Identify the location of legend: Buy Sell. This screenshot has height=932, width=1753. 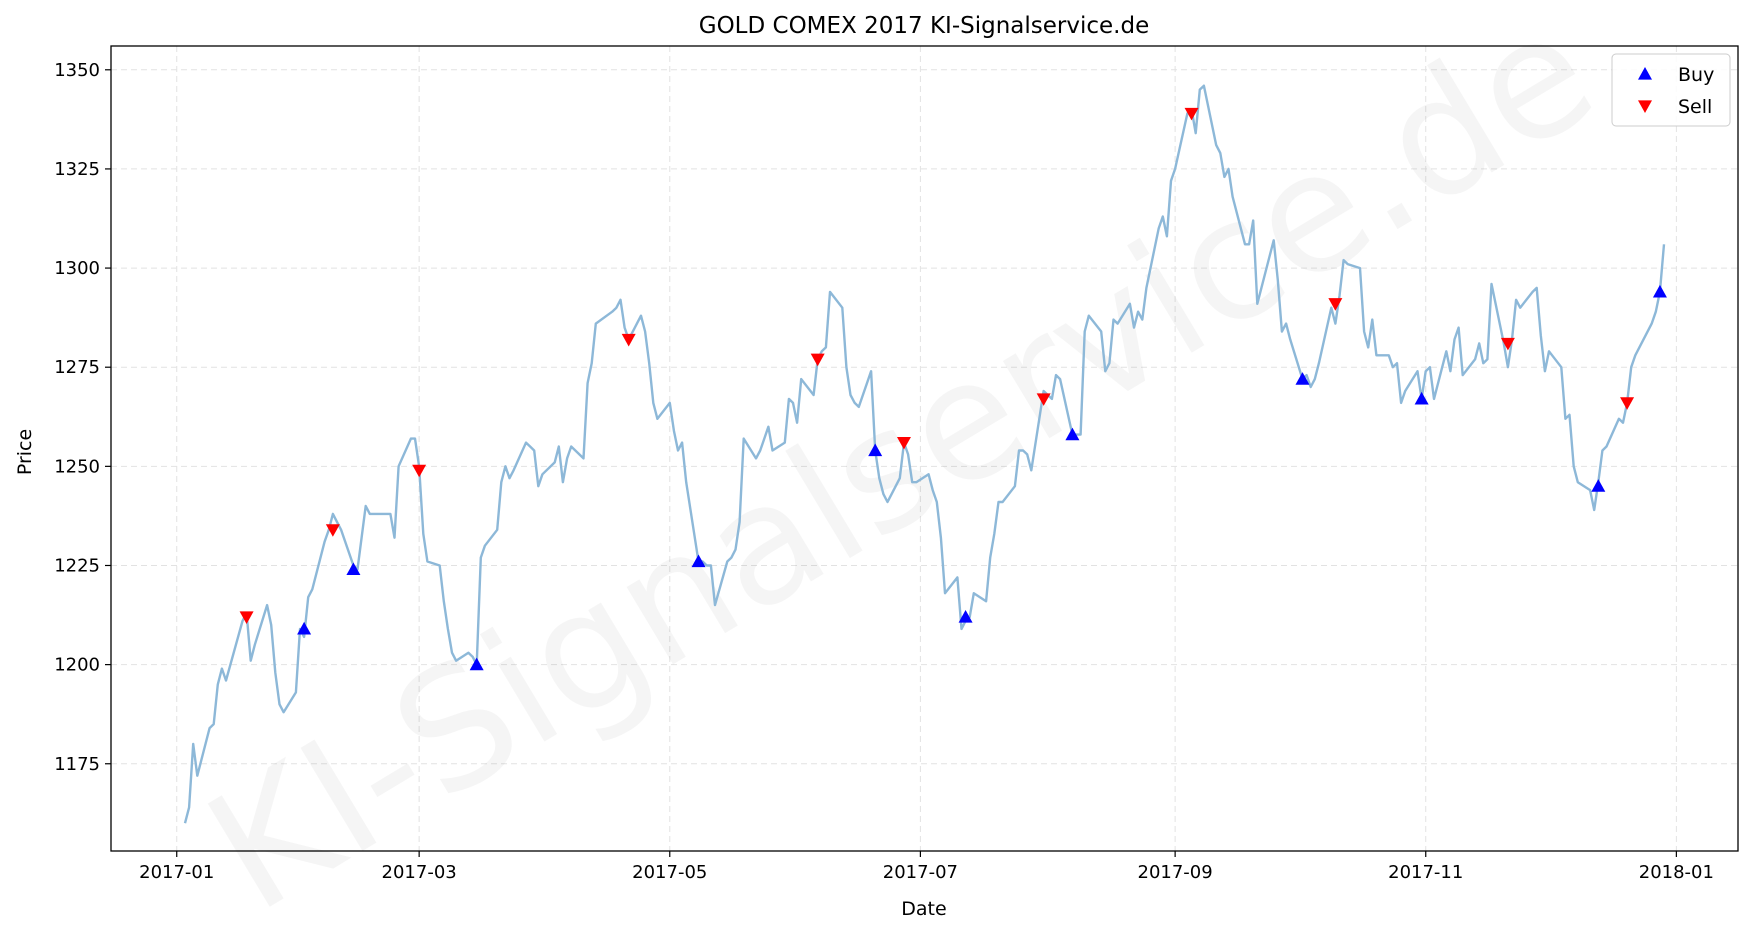
(1671, 90).